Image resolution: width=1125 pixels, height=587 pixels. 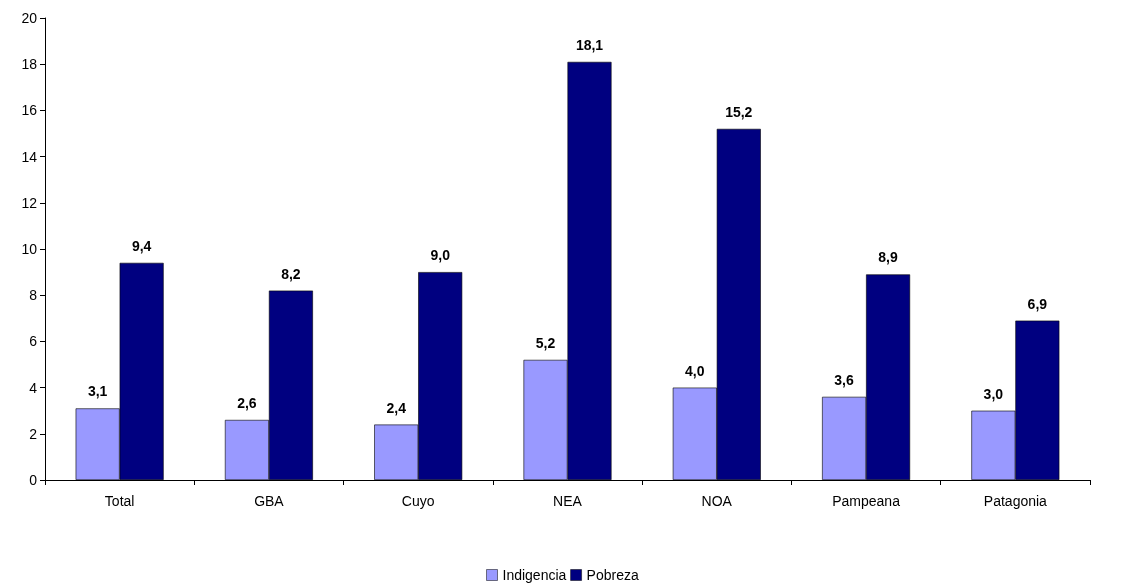 What do you see at coordinates (29, 64) in the screenshot?
I see `y-tick-label: 18` at bounding box center [29, 64].